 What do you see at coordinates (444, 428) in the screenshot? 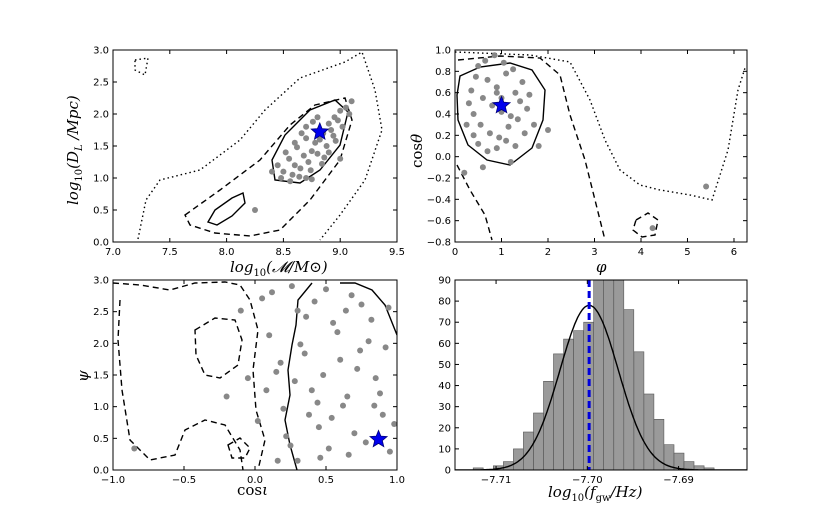
I see `y-tick-label: 20` at bounding box center [444, 428].